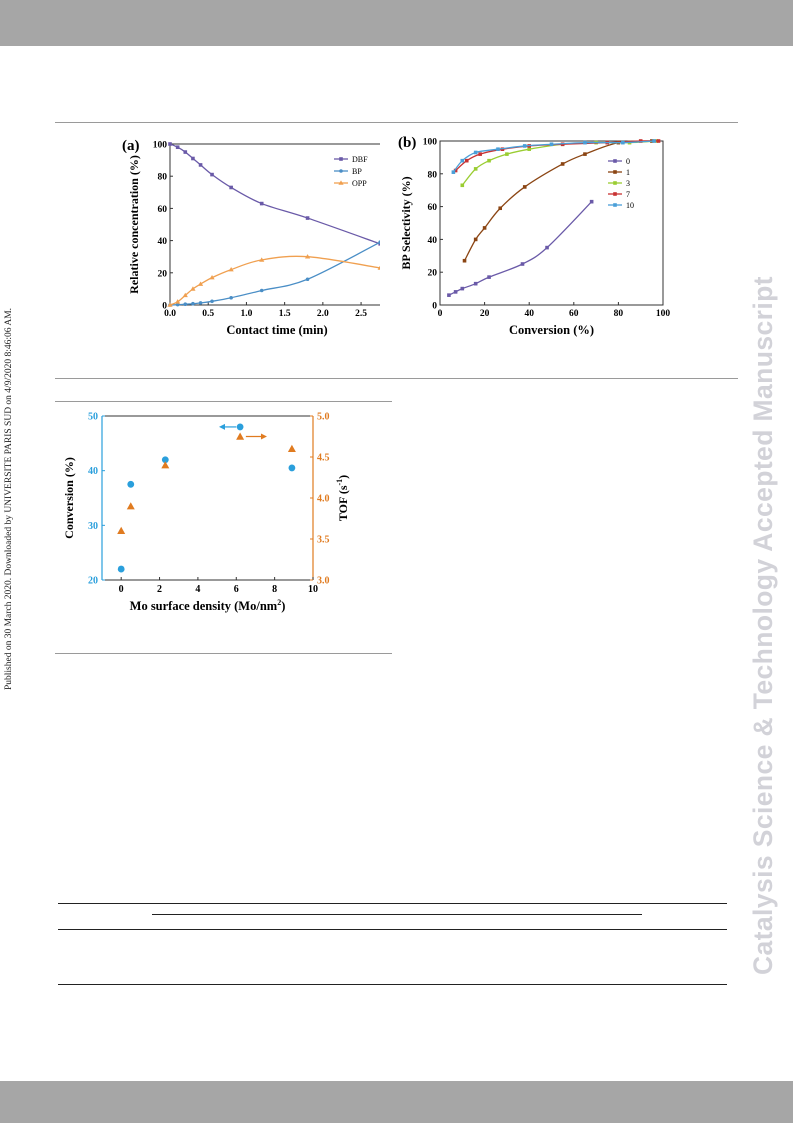  Describe the element at coordinates (222, 426) in the screenshot. I see `left-arrow-head` at that location.